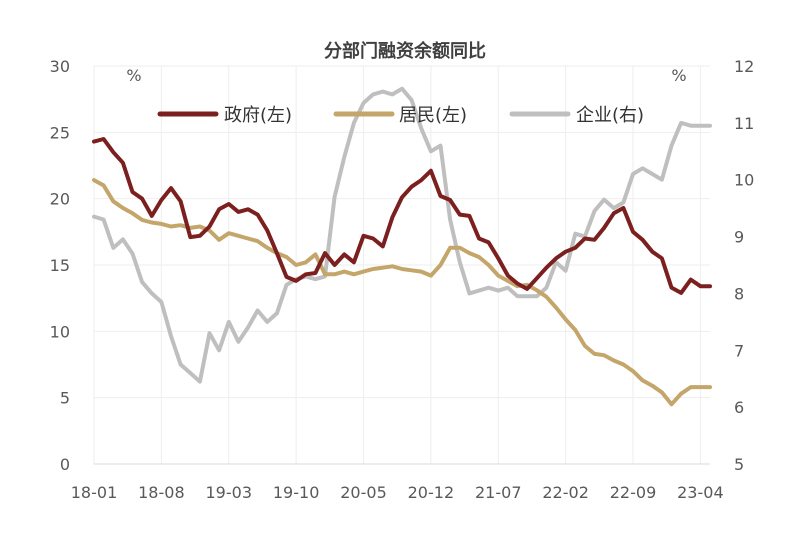  Describe the element at coordinates (431, 492) in the screenshot. I see `x-tick-label: 20-12` at that location.